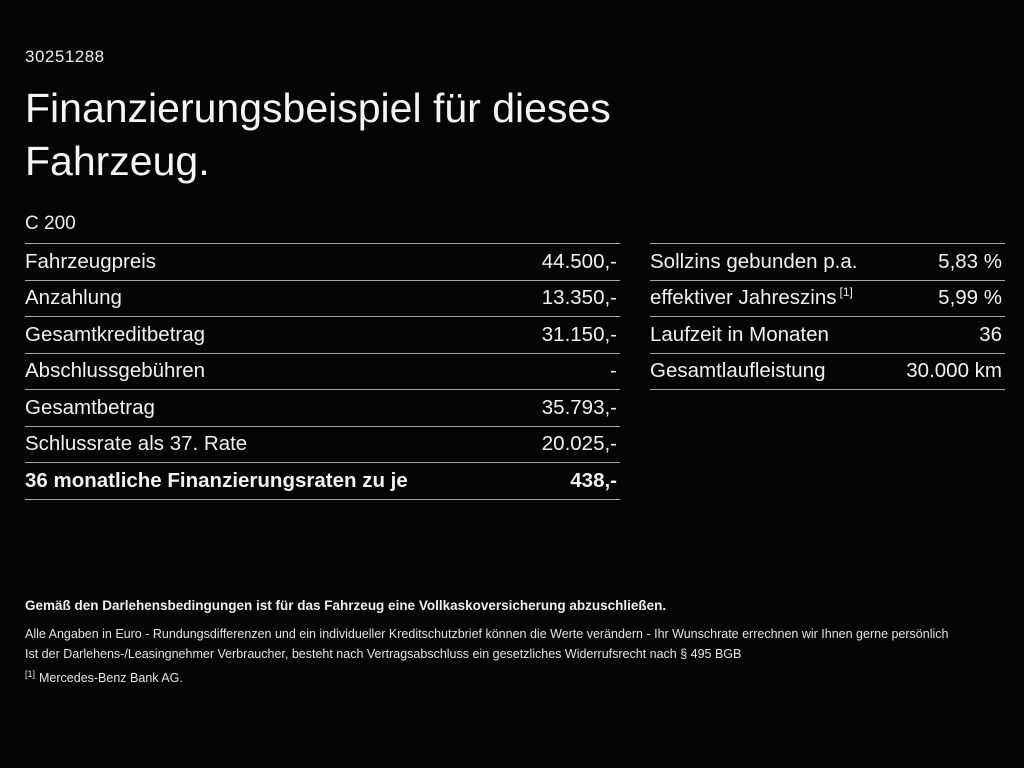  What do you see at coordinates (322, 298) in the screenshot?
I see `table-row: Anzahlung 13.350,-` at bounding box center [322, 298].